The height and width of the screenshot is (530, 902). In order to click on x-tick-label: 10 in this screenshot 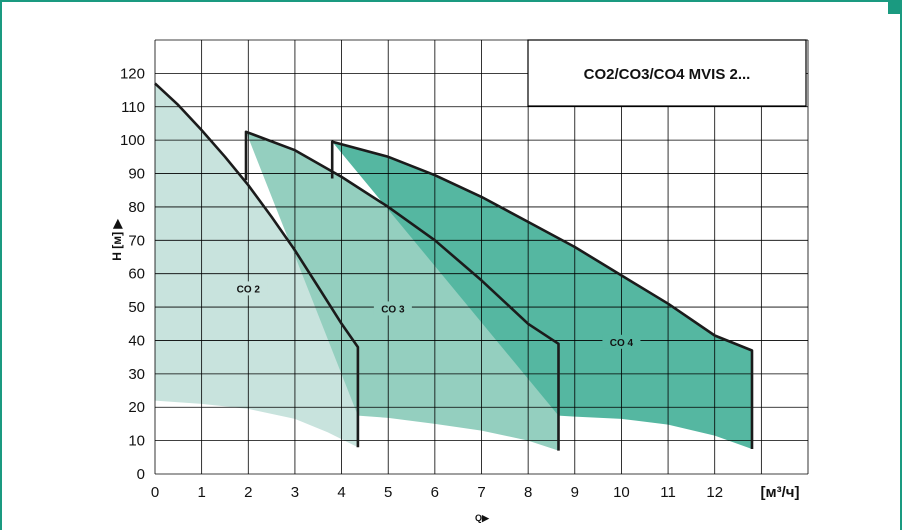, I will do `click(621, 492)`.